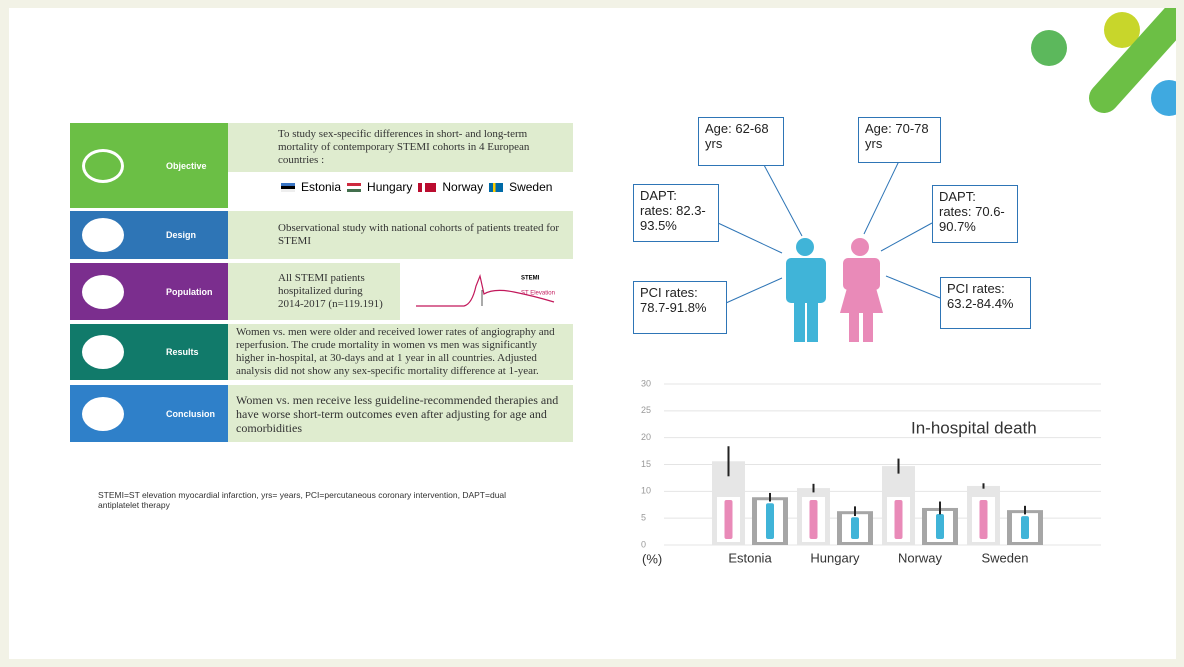  I want to click on panel-label: Population, so click(149, 291).